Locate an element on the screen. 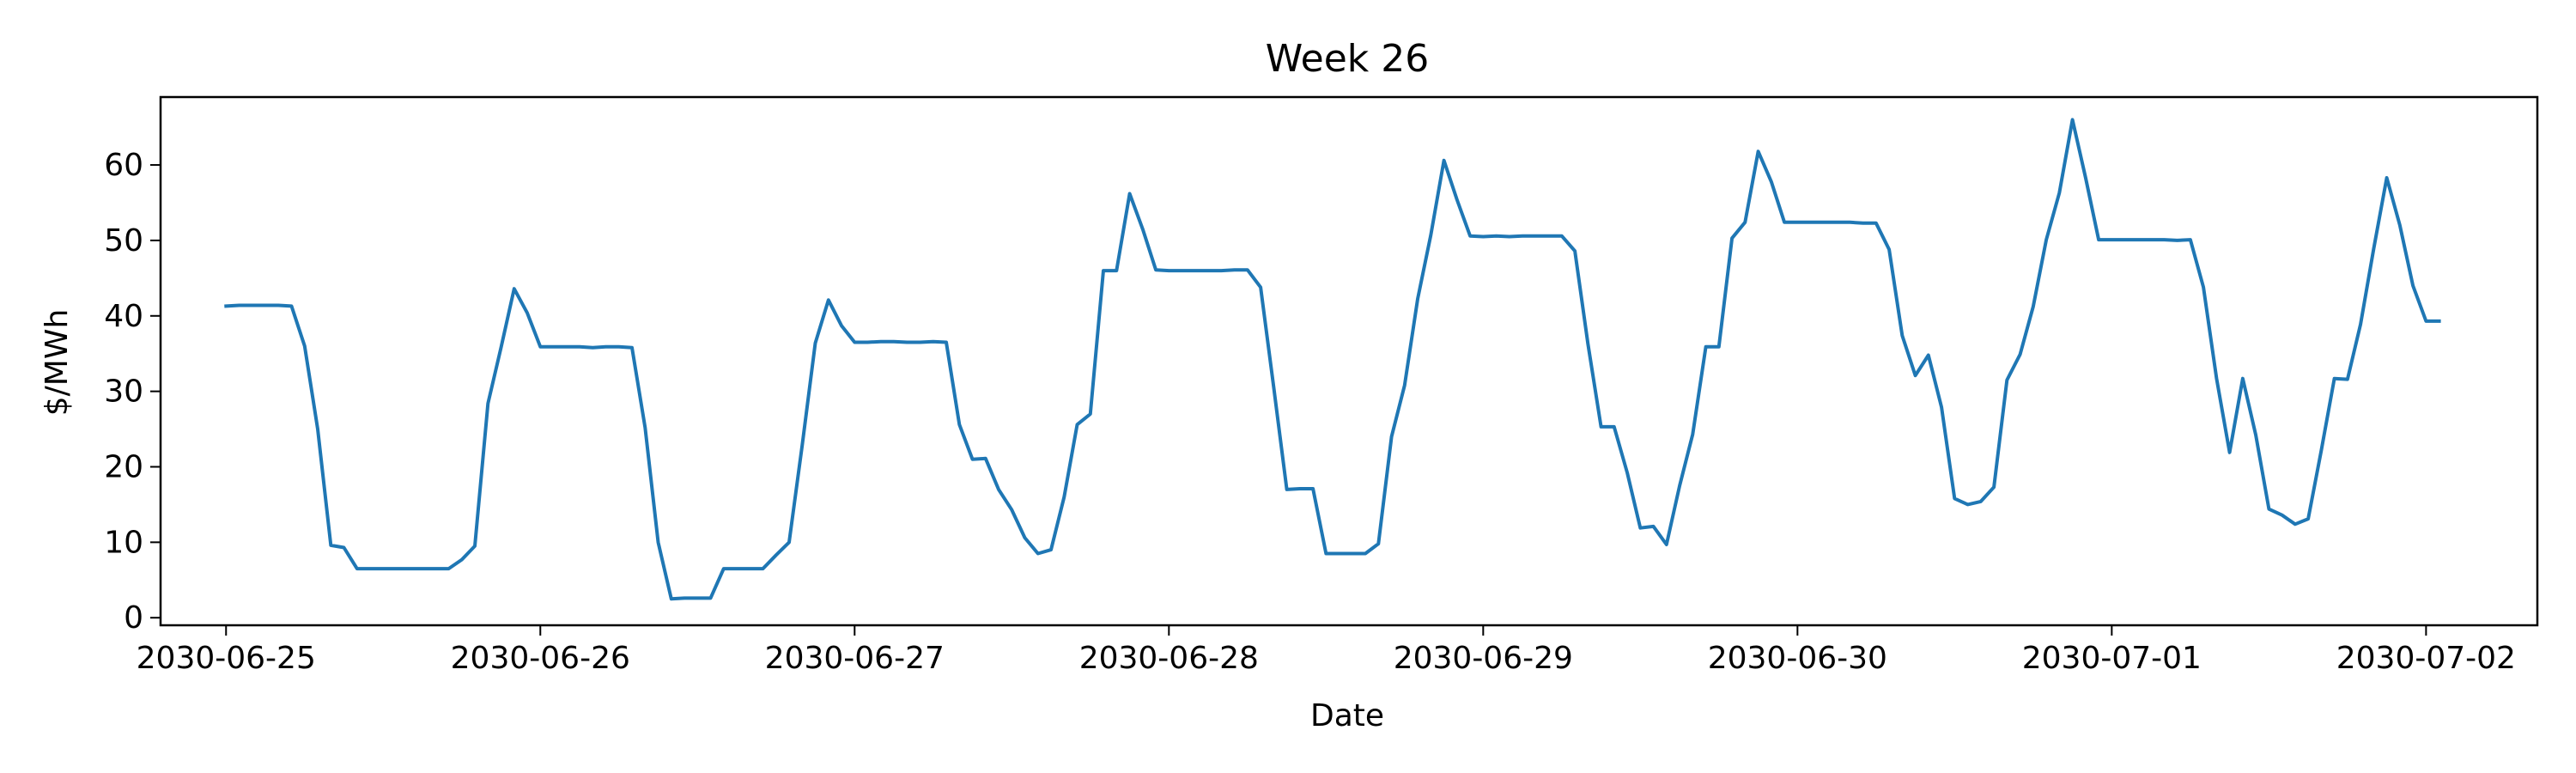 Image resolution: width=2576 pixels, height=773 pixels. y-tick-label: 50 is located at coordinates (123, 241).